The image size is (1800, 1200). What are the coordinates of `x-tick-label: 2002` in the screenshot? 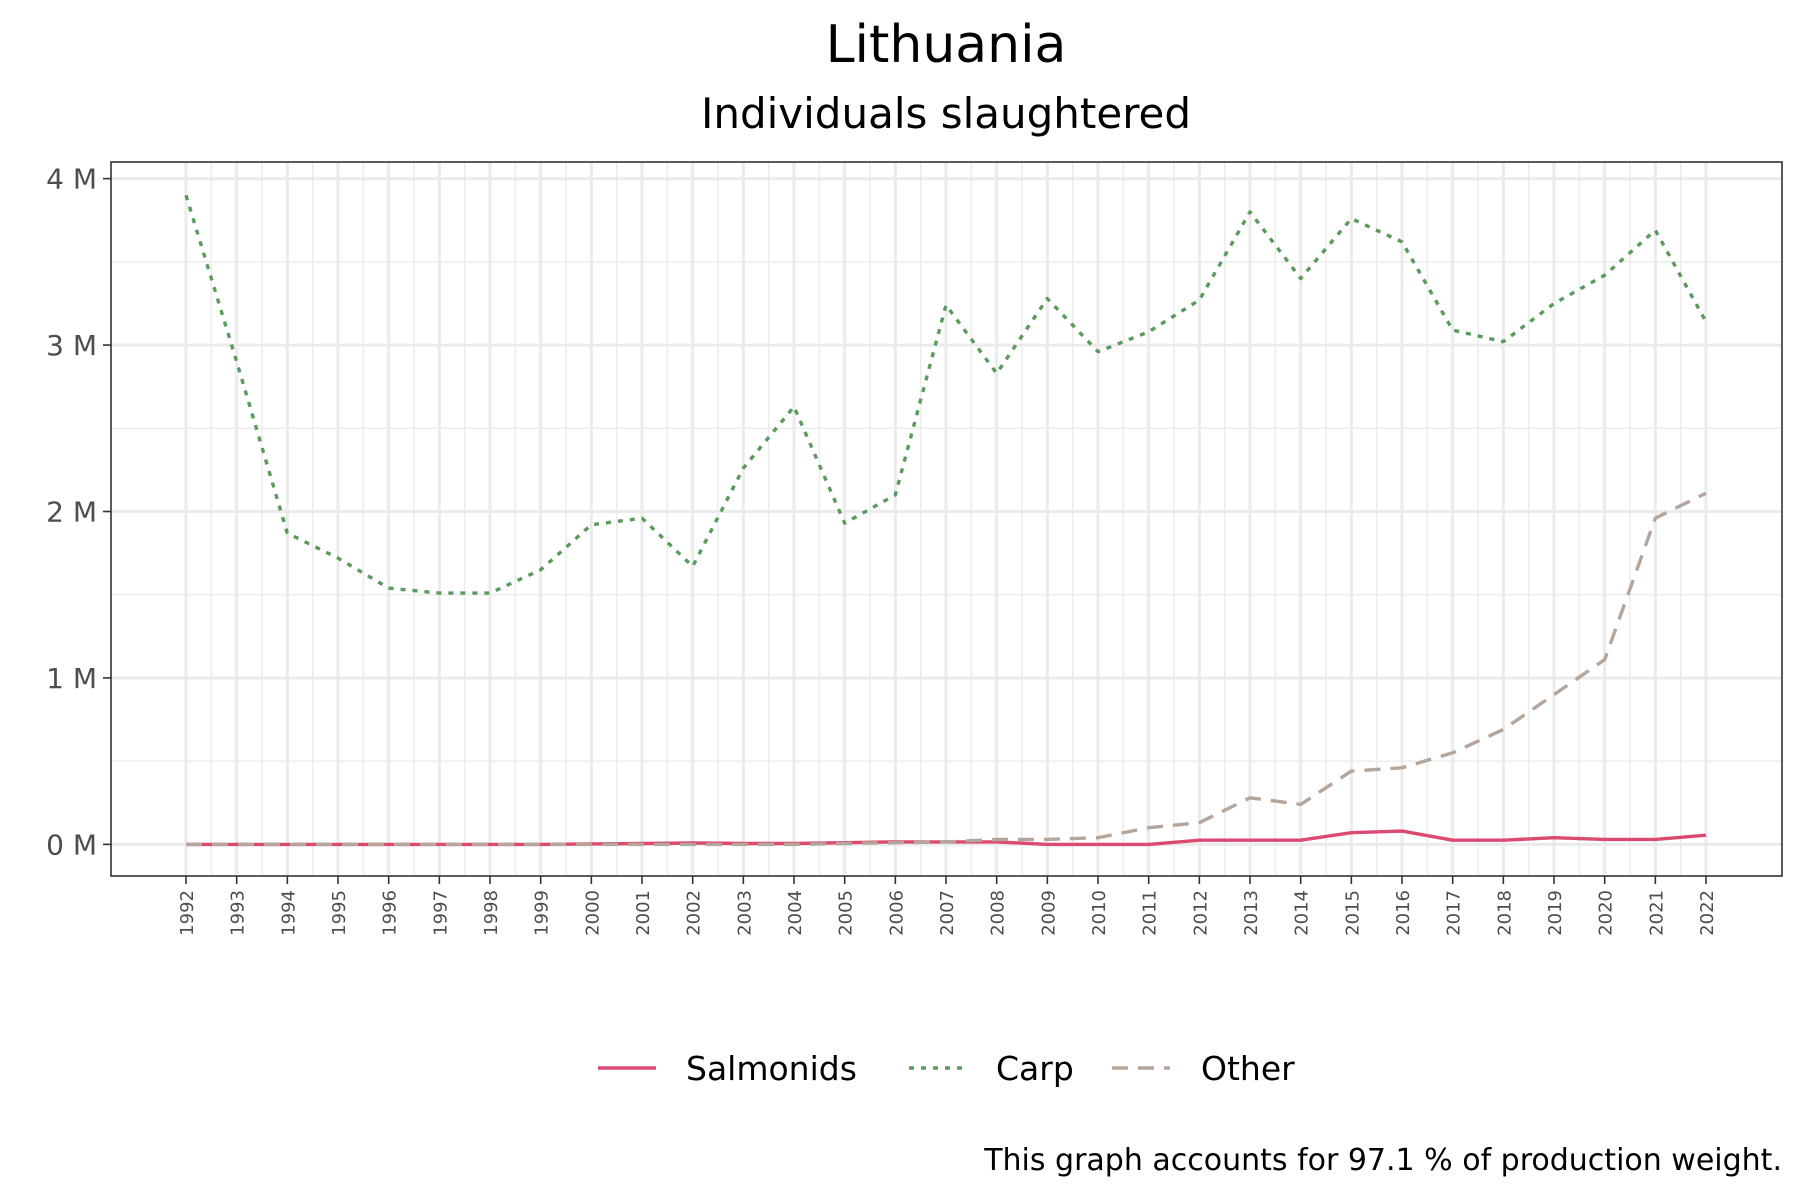 It's located at (694, 913).